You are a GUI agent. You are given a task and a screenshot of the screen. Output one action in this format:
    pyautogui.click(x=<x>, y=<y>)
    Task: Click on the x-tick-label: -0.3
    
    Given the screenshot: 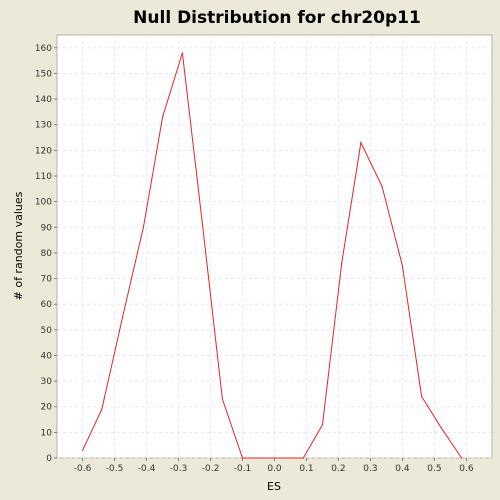 What is the action you would take?
    pyautogui.click(x=179, y=469)
    